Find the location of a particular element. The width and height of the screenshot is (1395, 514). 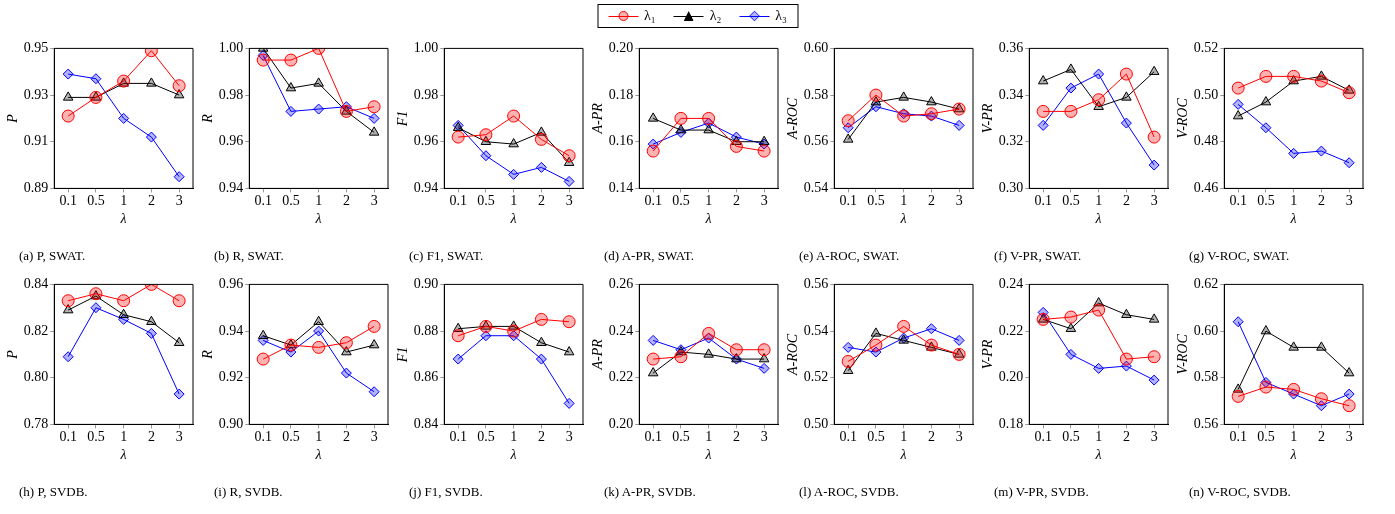

y-tick-label: 0.96 is located at coordinates (426, 141).